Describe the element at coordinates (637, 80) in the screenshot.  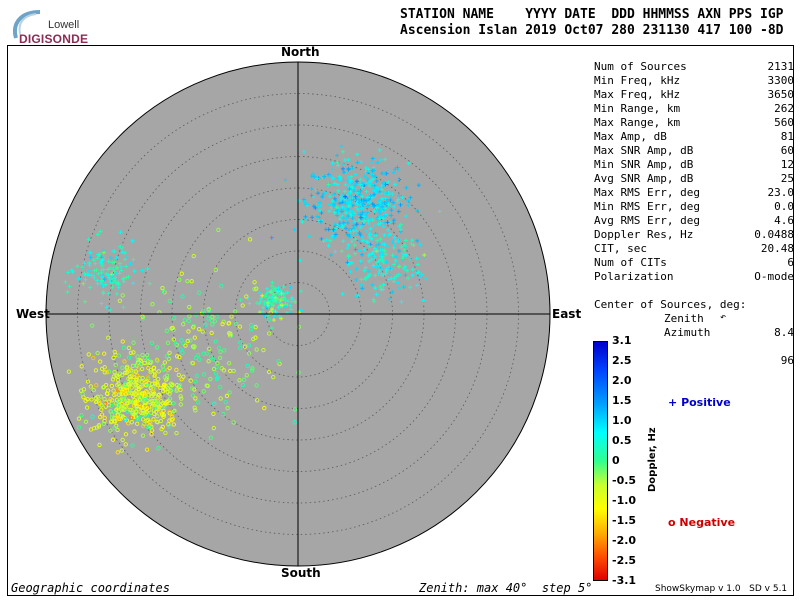
I see `stat-label: Min Freq, kHz` at that location.